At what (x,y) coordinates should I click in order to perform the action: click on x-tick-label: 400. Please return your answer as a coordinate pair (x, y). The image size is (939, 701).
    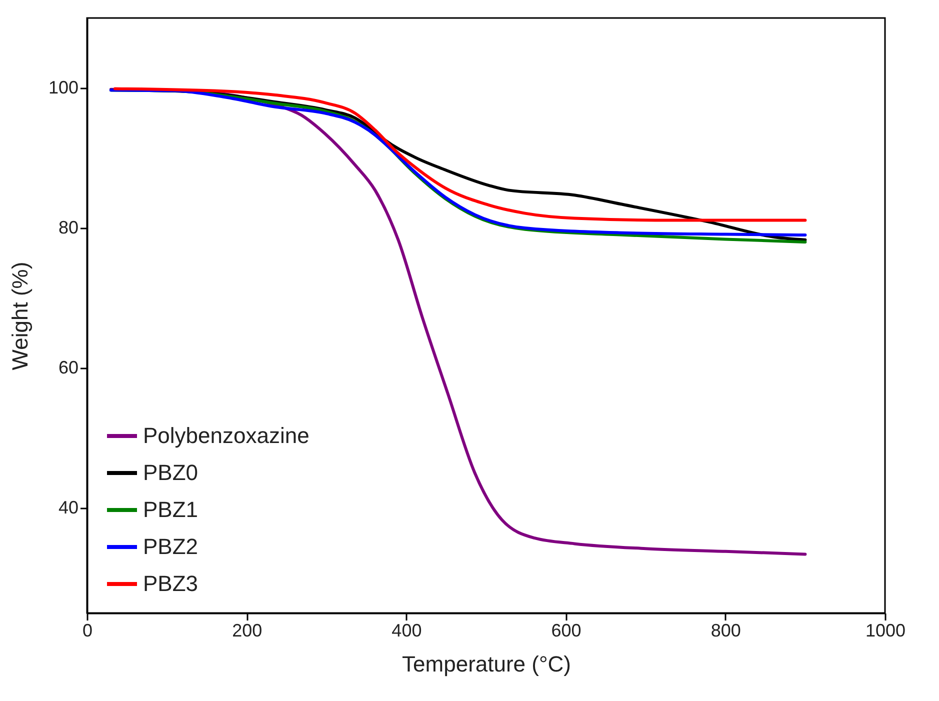
    Looking at the image, I should click on (407, 630).